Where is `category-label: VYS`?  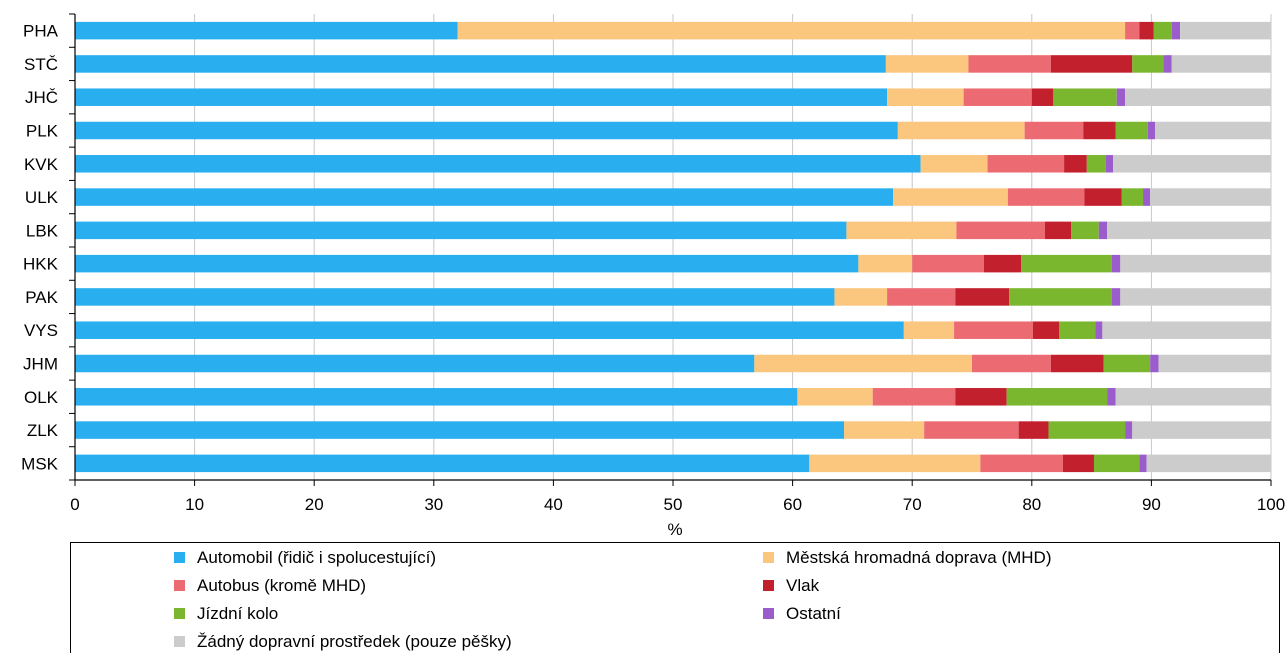 category-label: VYS is located at coordinates (41, 330).